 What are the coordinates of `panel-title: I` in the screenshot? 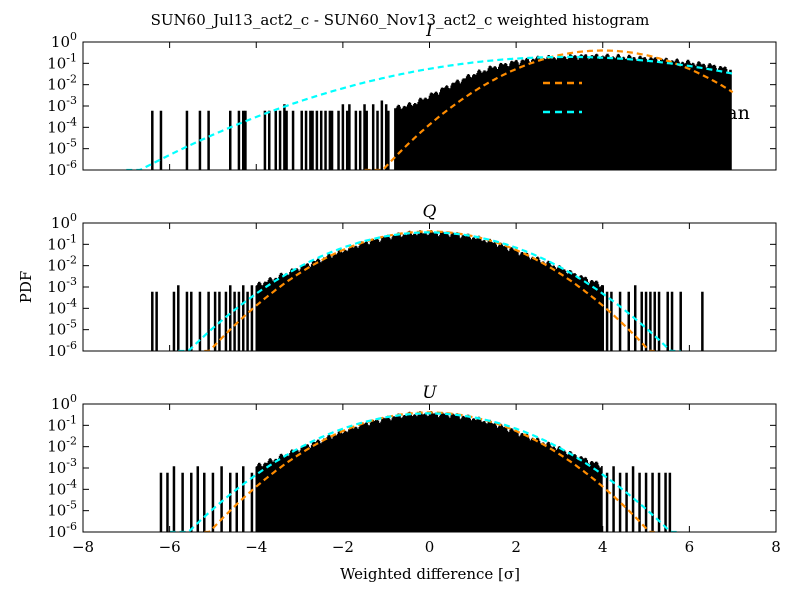 It's located at (429, 31).